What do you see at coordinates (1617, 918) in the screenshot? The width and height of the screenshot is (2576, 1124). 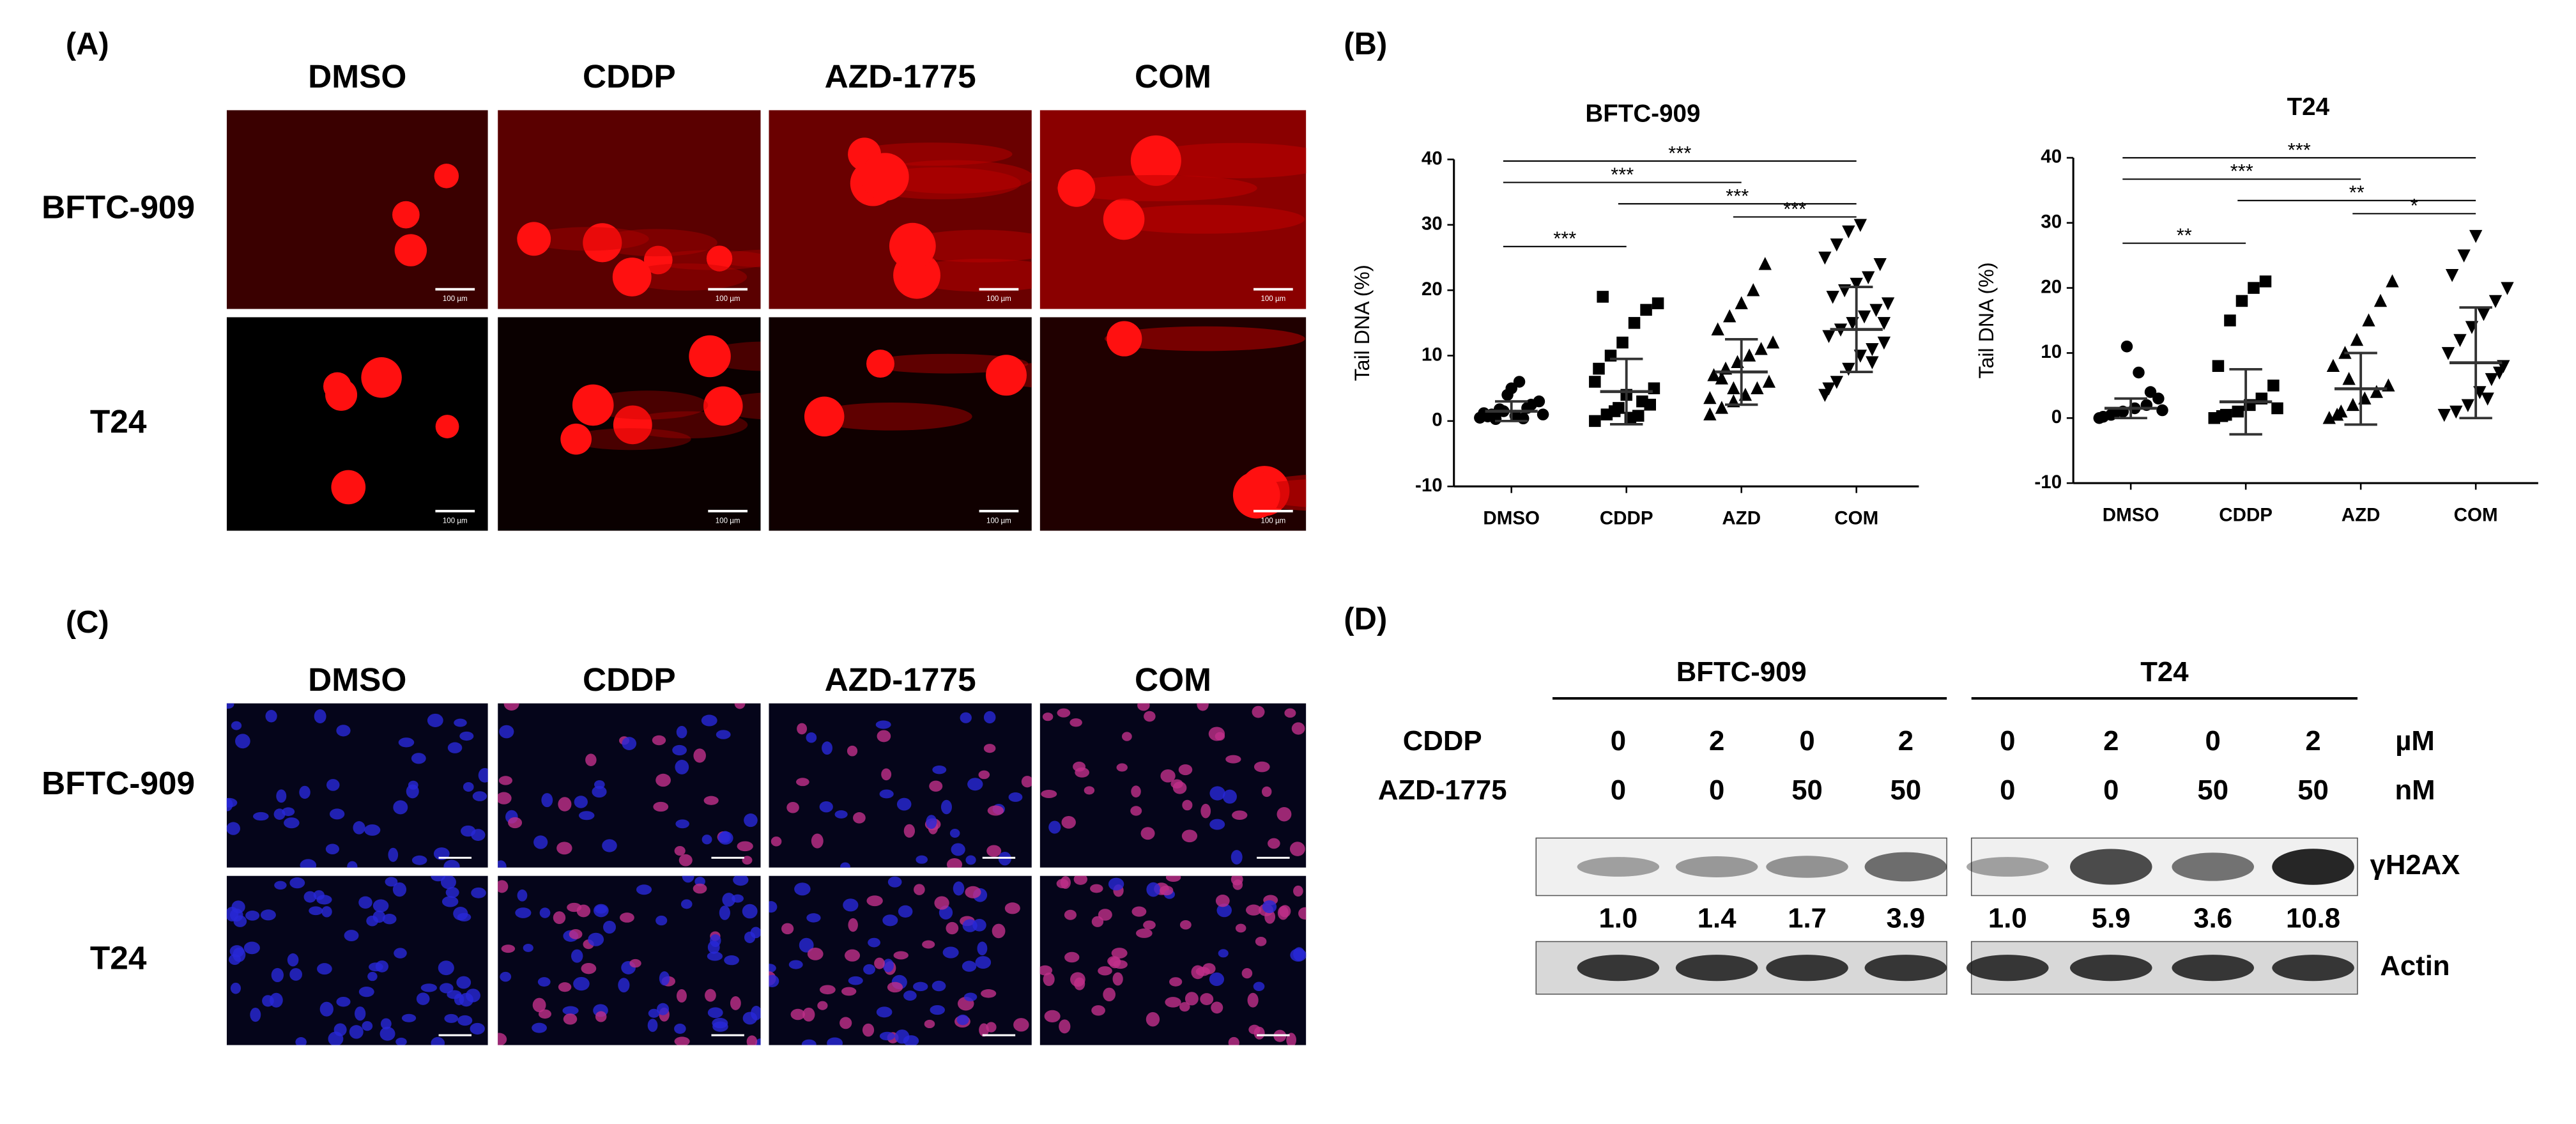 I see `quantification: 1.0` at bounding box center [1617, 918].